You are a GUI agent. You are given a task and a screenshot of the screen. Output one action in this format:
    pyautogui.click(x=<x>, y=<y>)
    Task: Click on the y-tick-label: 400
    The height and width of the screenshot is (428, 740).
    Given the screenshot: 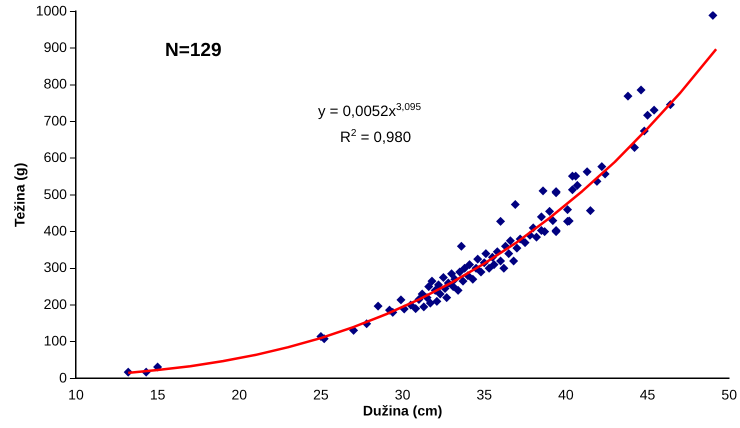 What is the action you would take?
    pyautogui.click(x=56, y=230)
    